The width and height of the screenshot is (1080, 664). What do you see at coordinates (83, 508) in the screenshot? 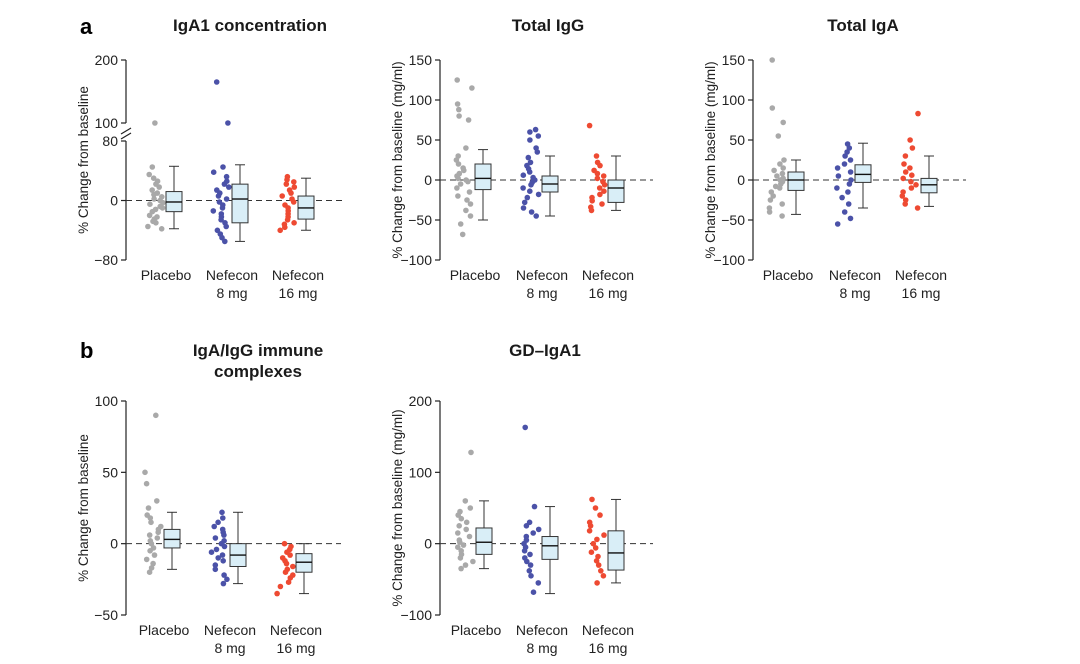
I see `y-axis-label: % Change from baseline` at bounding box center [83, 508].